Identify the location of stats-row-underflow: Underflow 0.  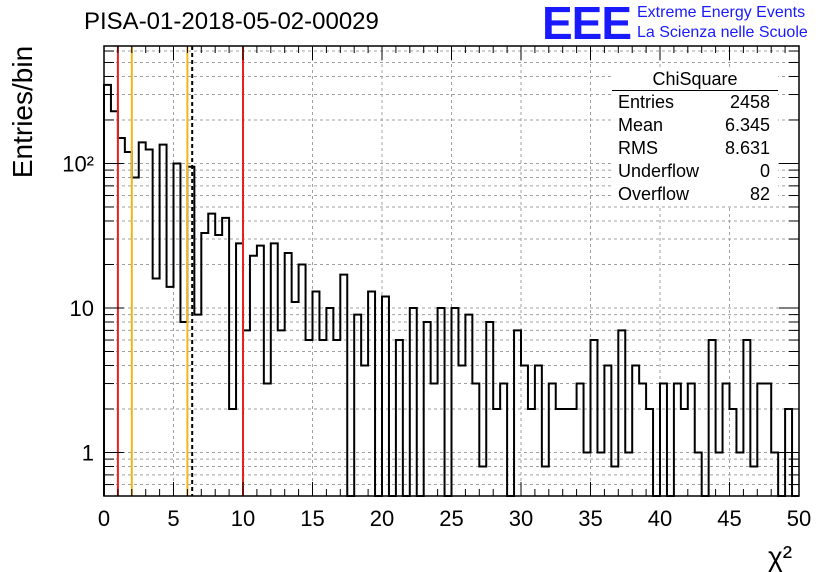
(695, 171).